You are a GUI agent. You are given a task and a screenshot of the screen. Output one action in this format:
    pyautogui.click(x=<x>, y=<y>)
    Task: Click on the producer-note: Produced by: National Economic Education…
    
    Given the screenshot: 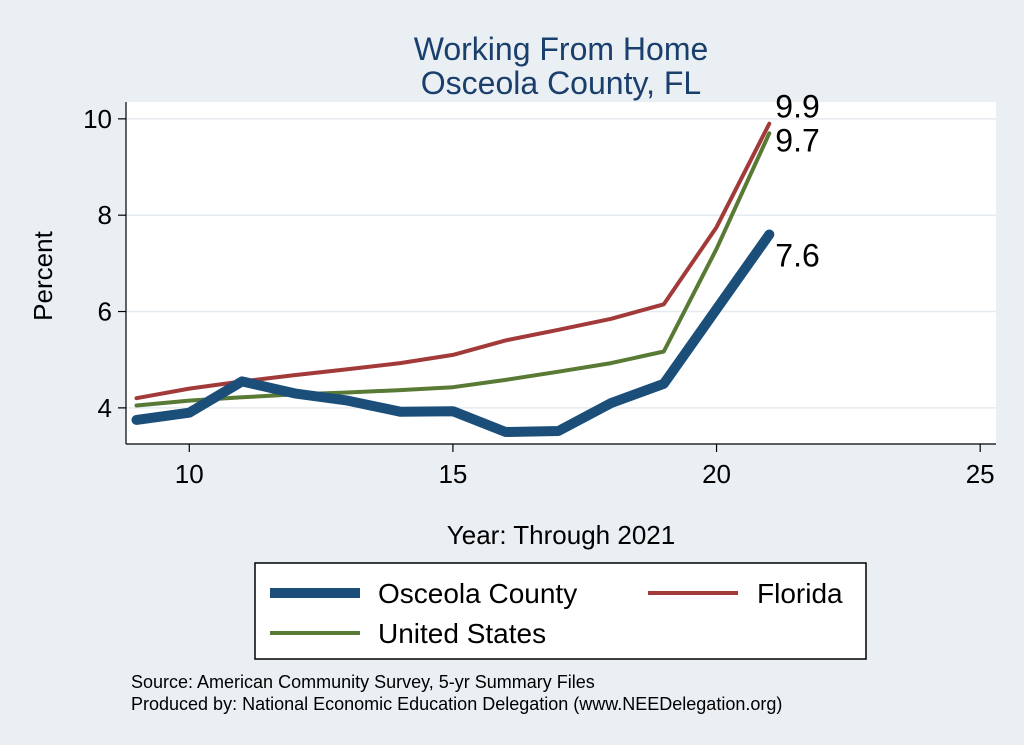 What is the action you would take?
    pyautogui.click(x=456, y=704)
    